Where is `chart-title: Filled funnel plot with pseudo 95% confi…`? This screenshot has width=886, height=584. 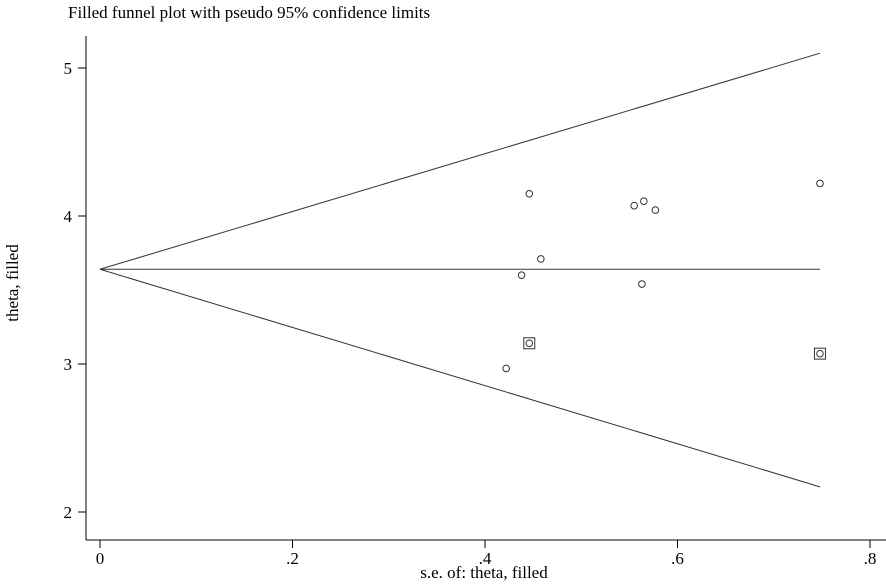 chart-title: Filled funnel plot with pseudo 95% confi… is located at coordinates (249, 12).